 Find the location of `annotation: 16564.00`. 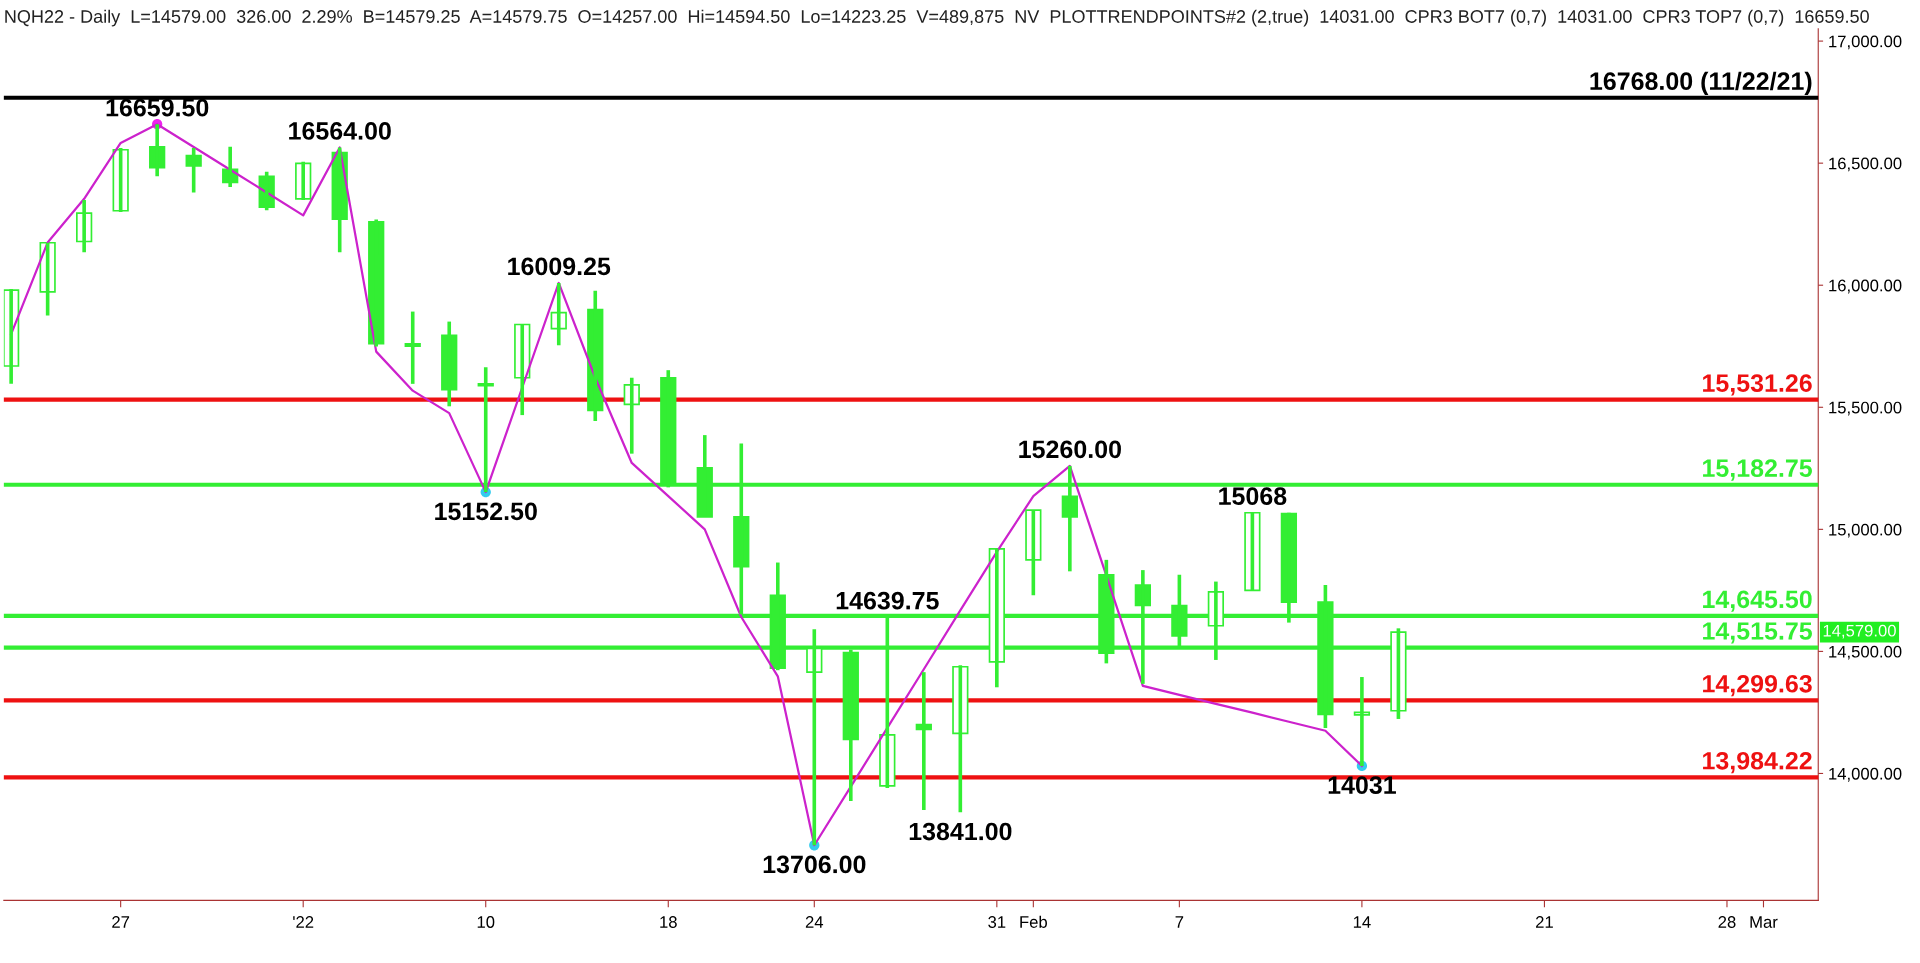

annotation: 16564.00 is located at coordinates (340, 131).